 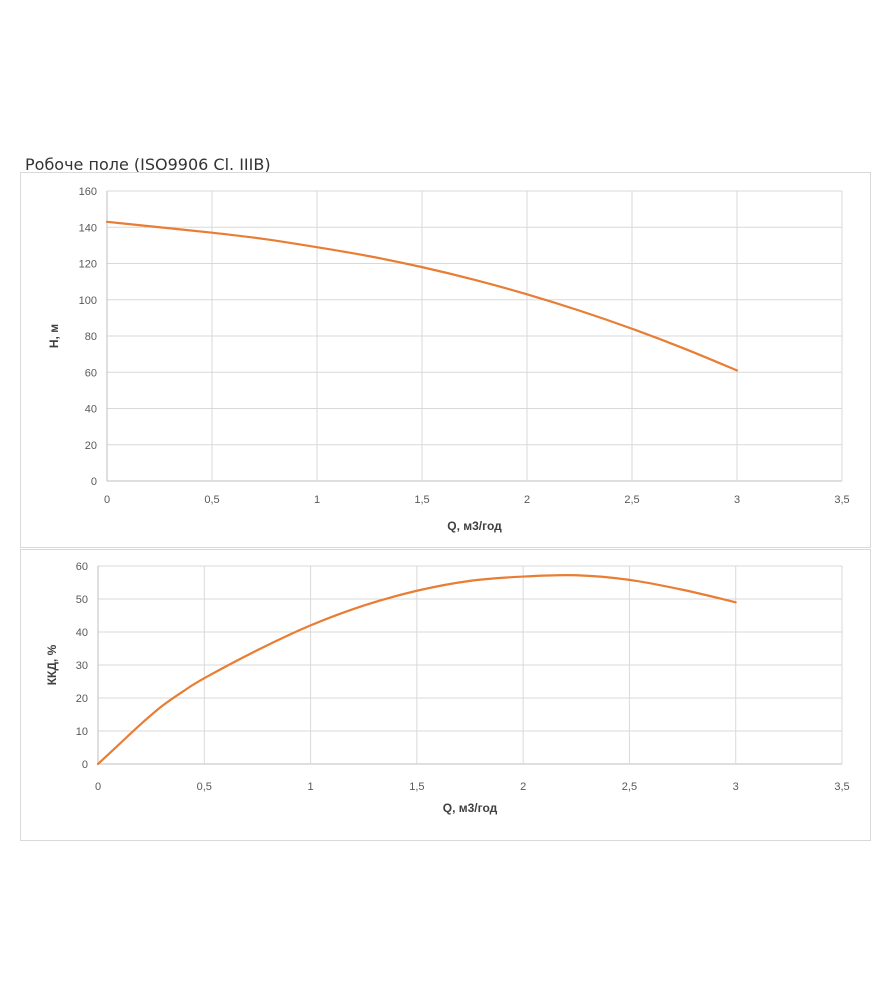 What do you see at coordinates (470, 808) in the screenshot?
I see `efficiency-x-axis-title: Q, м3/год` at bounding box center [470, 808].